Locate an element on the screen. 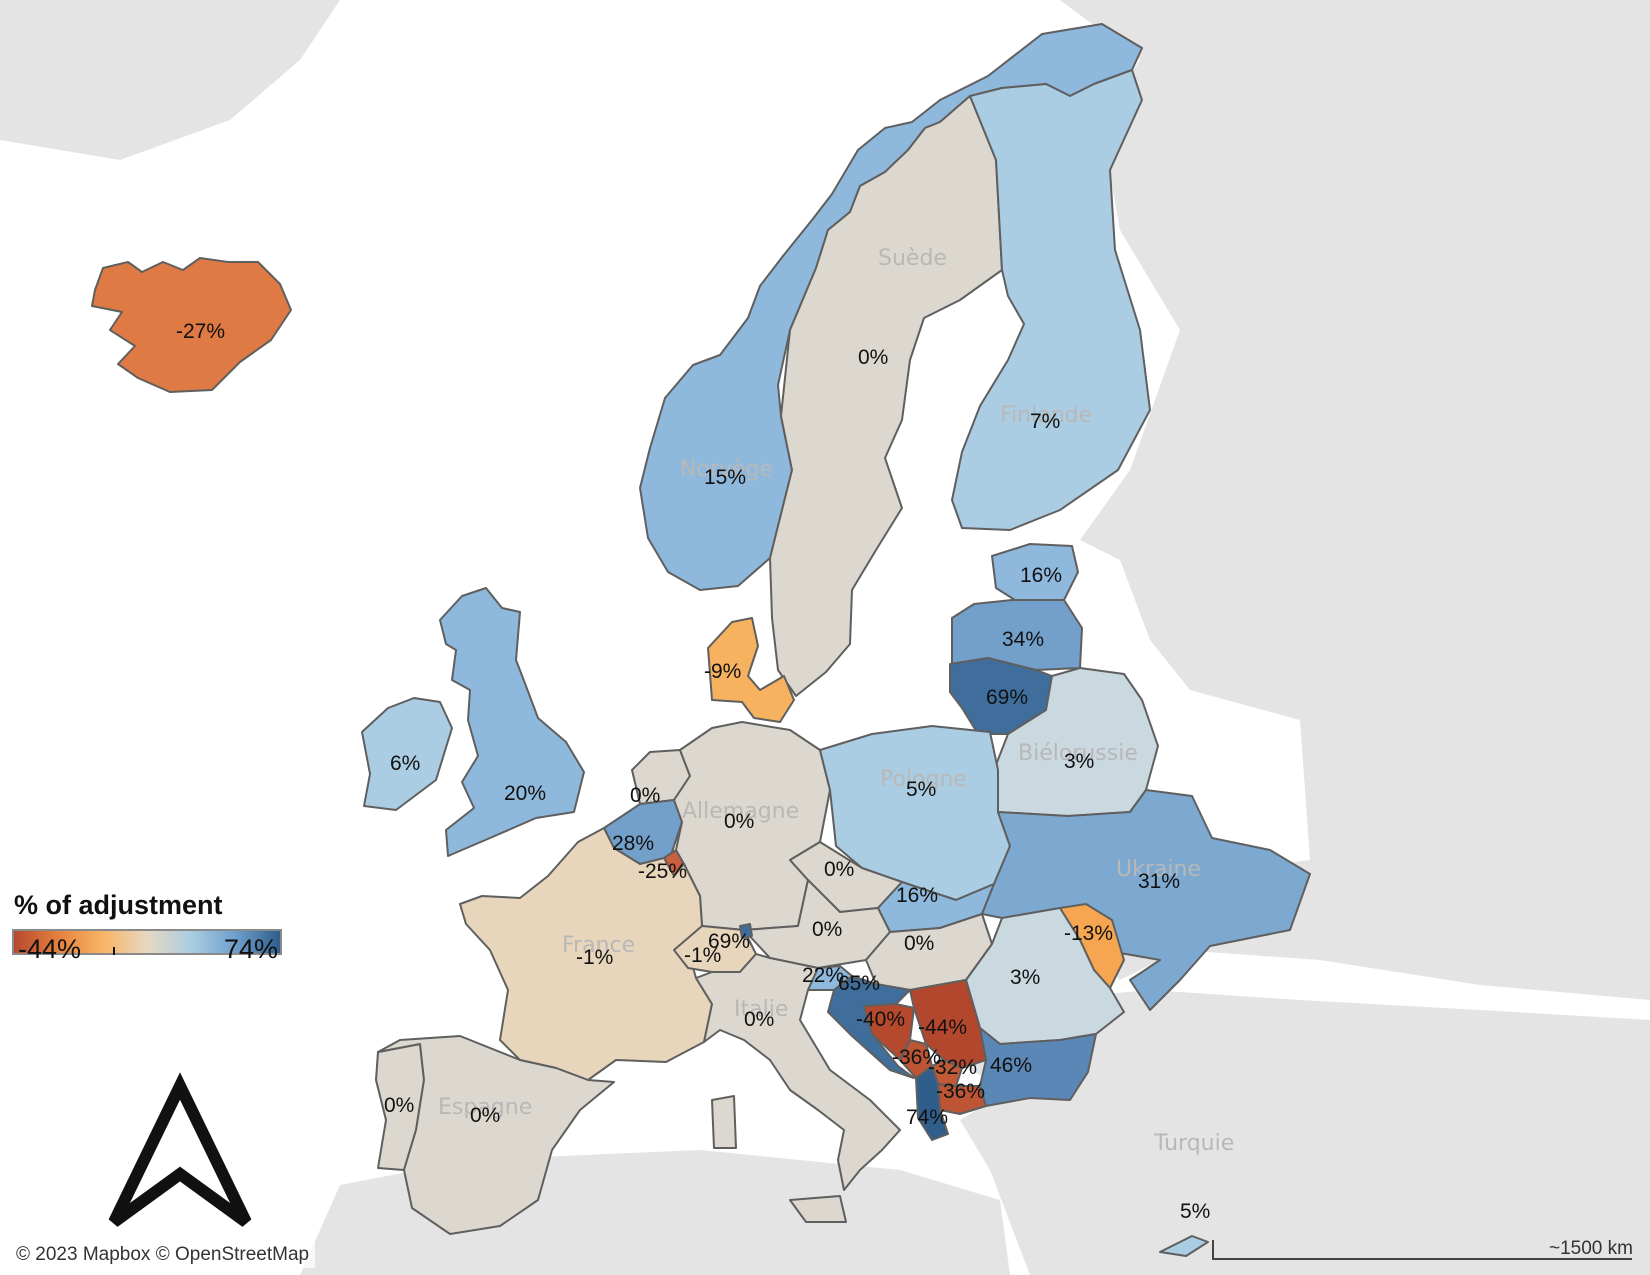 This screenshot has height=1275, width=1650. country-denmark is located at coordinates (751, 670).